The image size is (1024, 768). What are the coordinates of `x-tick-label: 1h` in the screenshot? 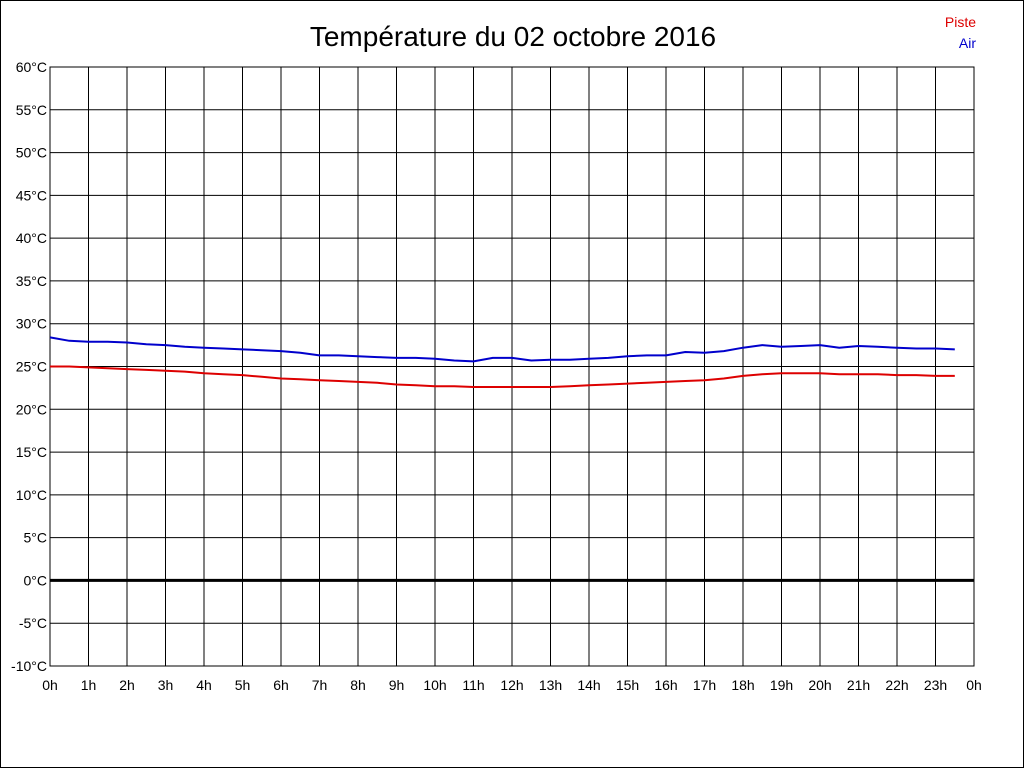 It's located at (89, 685).